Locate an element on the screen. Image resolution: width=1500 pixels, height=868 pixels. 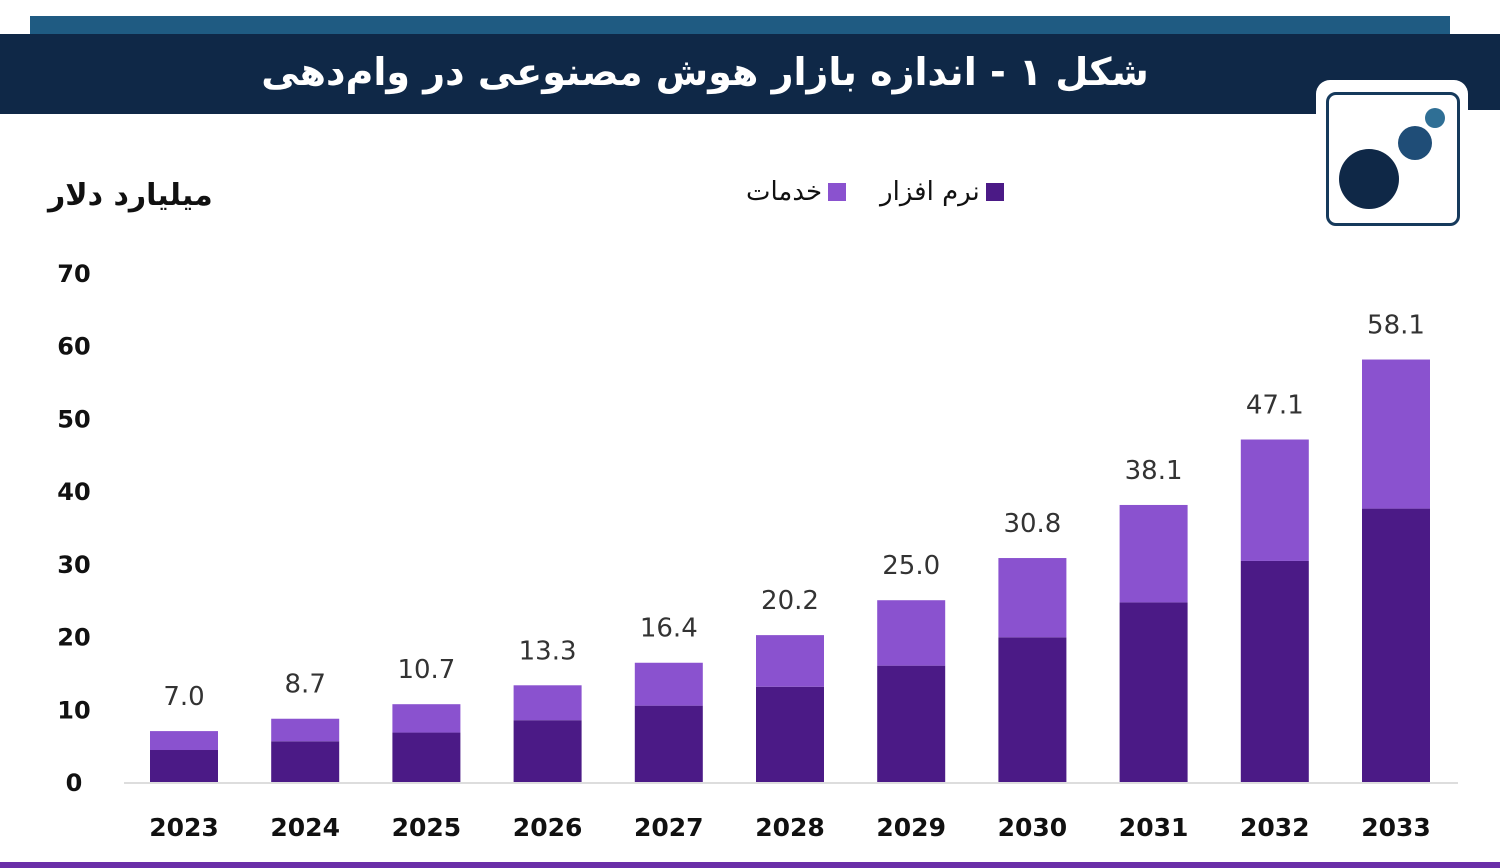
y-tick-label: 60 is located at coordinates (73, 347).